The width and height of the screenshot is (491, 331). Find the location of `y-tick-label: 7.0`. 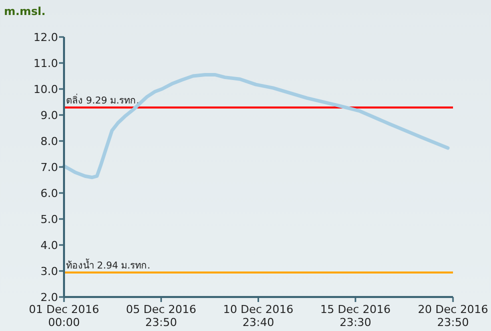

y-tick-label: 7.0 is located at coordinates (49, 167).